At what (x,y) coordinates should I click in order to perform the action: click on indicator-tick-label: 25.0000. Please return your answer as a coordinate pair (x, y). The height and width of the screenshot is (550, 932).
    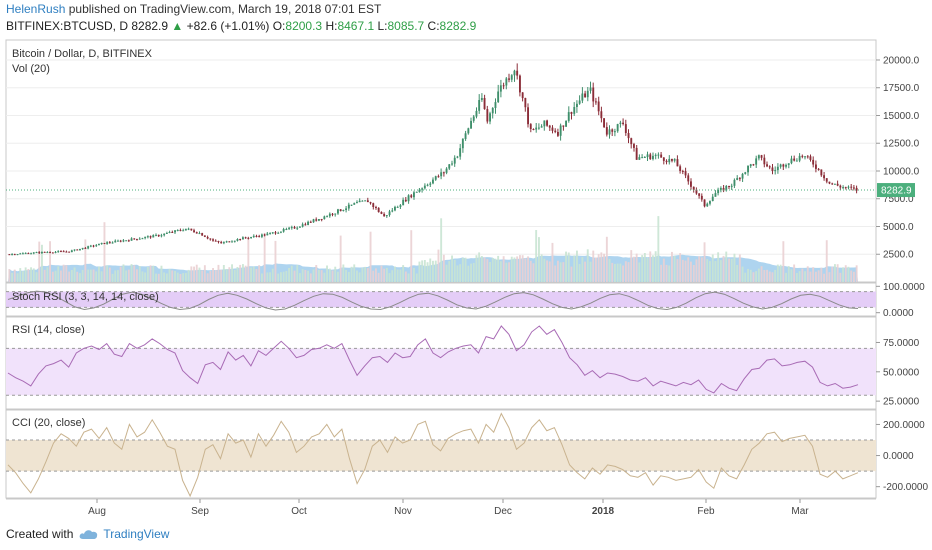
    Looking at the image, I should click on (901, 402).